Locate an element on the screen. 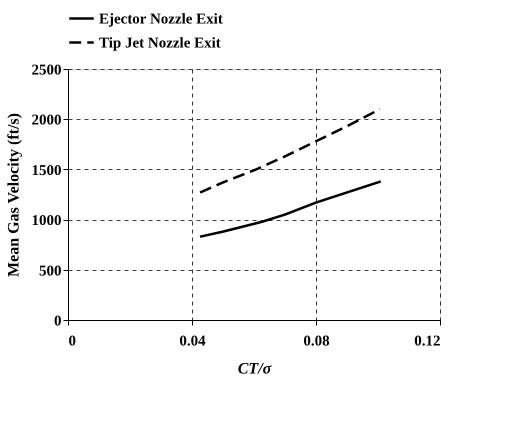 The image size is (514, 435). y-tick-label: 500 is located at coordinates (50, 271).